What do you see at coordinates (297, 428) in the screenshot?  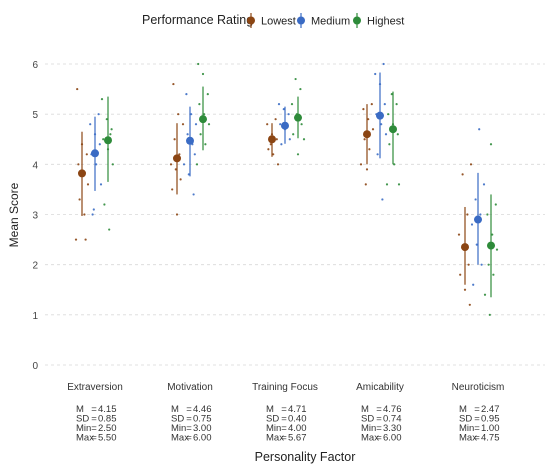 I see `stat-value: 4.00` at bounding box center [297, 428].